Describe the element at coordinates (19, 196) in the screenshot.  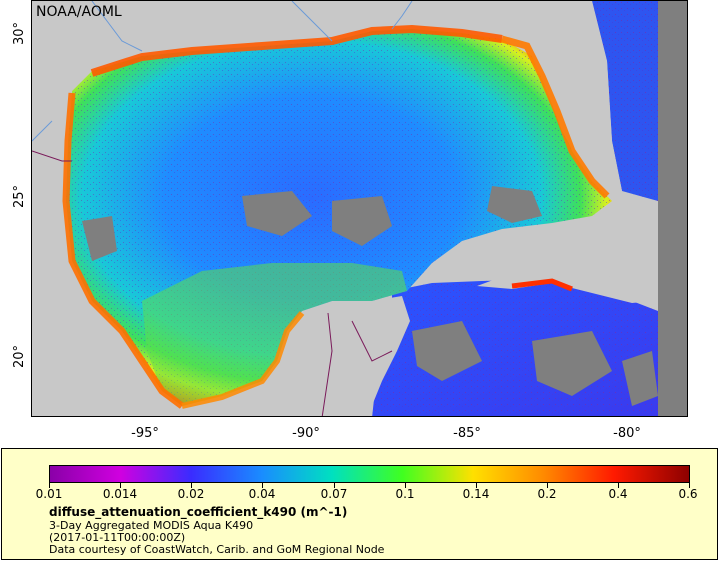
I see `lat-tick-25: 25°` at that location.